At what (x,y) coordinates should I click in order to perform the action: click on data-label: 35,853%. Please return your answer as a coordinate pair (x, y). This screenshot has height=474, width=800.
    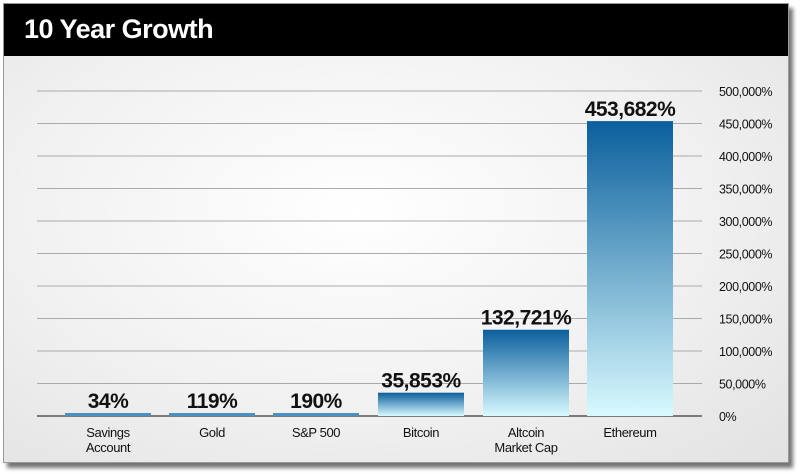
    Looking at the image, I should click on (421, 381).